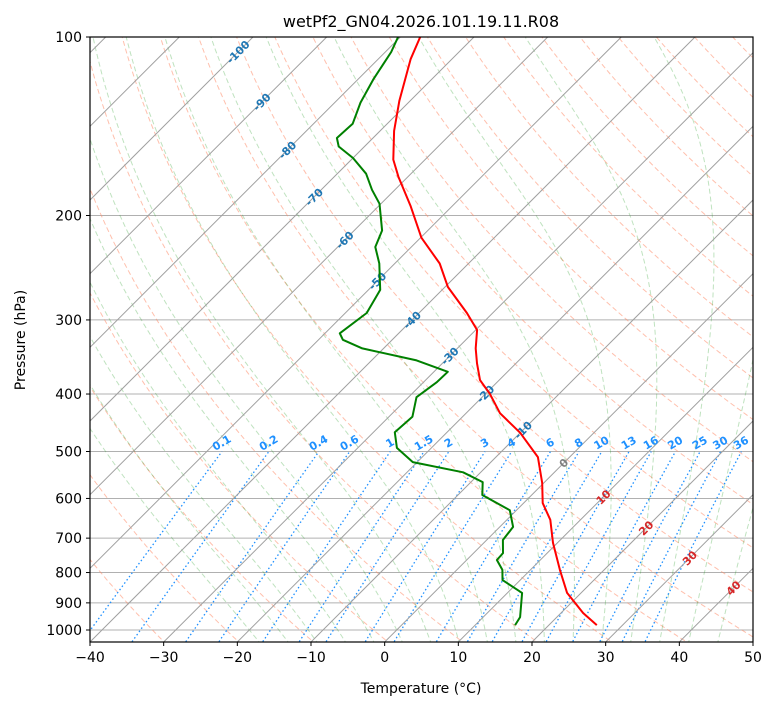  What do you see at coordinates (418, 654) in the screenshot?
I see `x-axis-ticks: −40 −30 −20 −10 0 10 20 30 40 50` at bounding box center [418, 654].